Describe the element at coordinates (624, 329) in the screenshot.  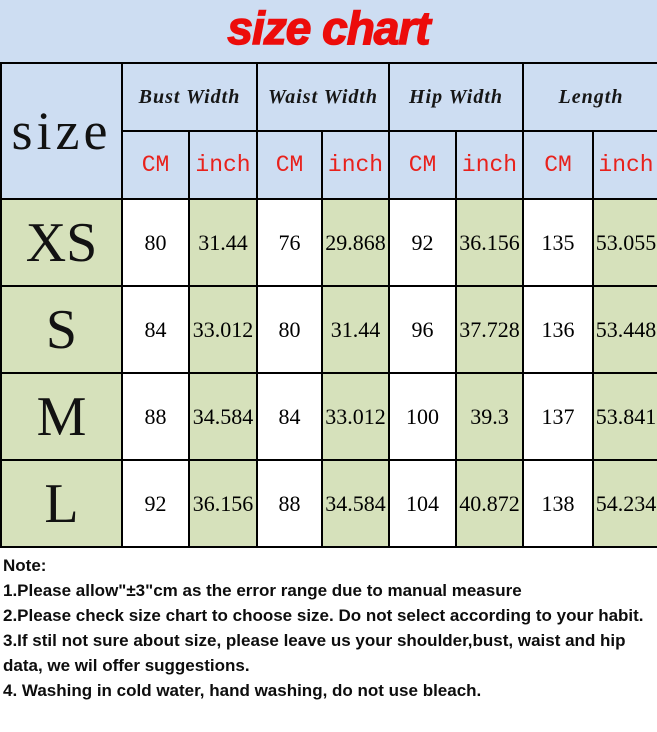
I see `value-cell: 53.448` at that location.